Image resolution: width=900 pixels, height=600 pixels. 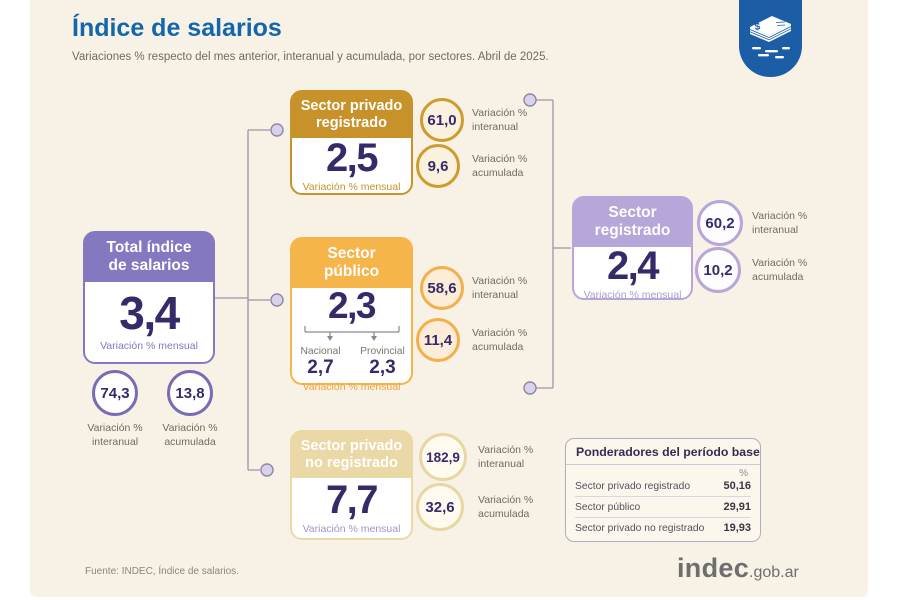 I want to click on pub-provincial-label: Provincial, so click(x=382, y=351).